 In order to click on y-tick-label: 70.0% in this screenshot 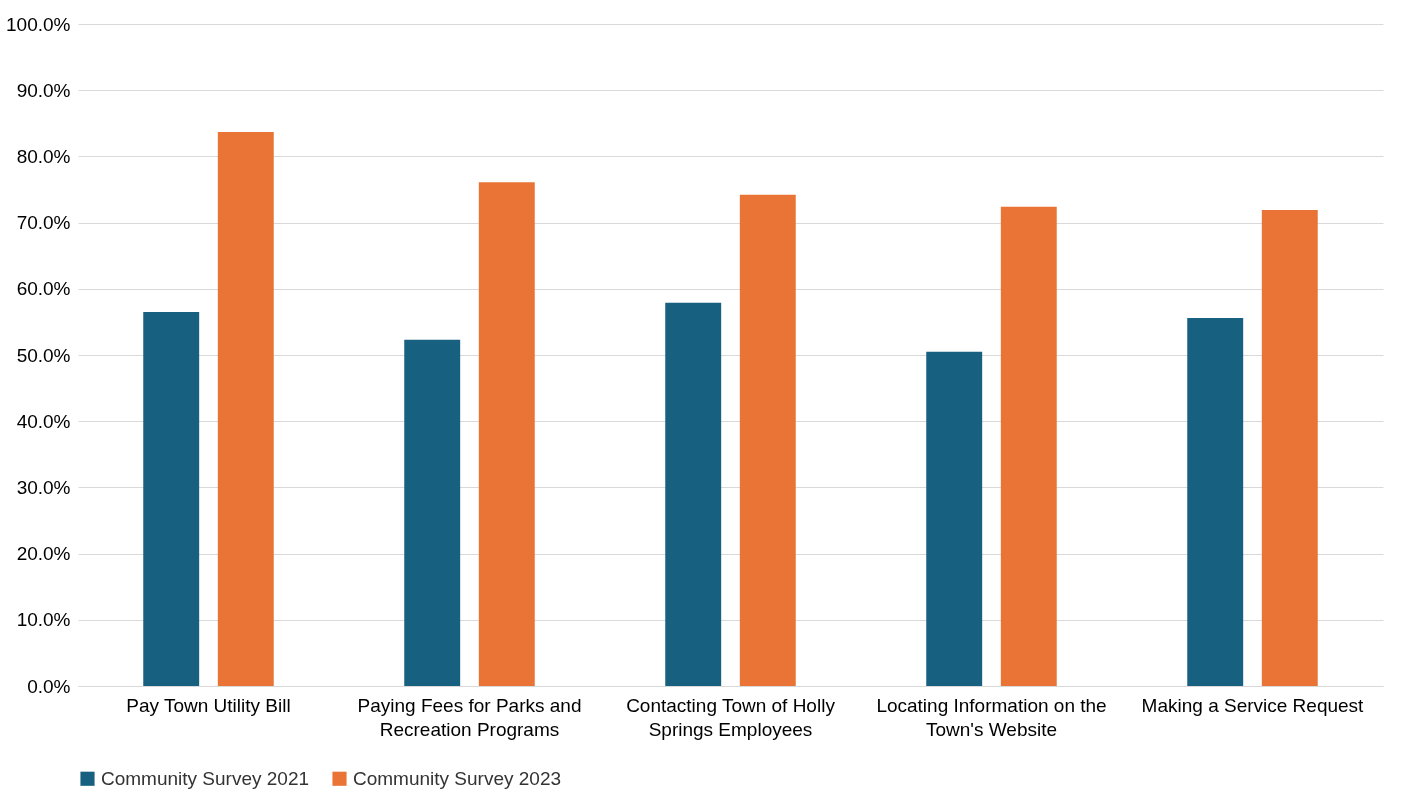, I will do `click(43, 223)`.